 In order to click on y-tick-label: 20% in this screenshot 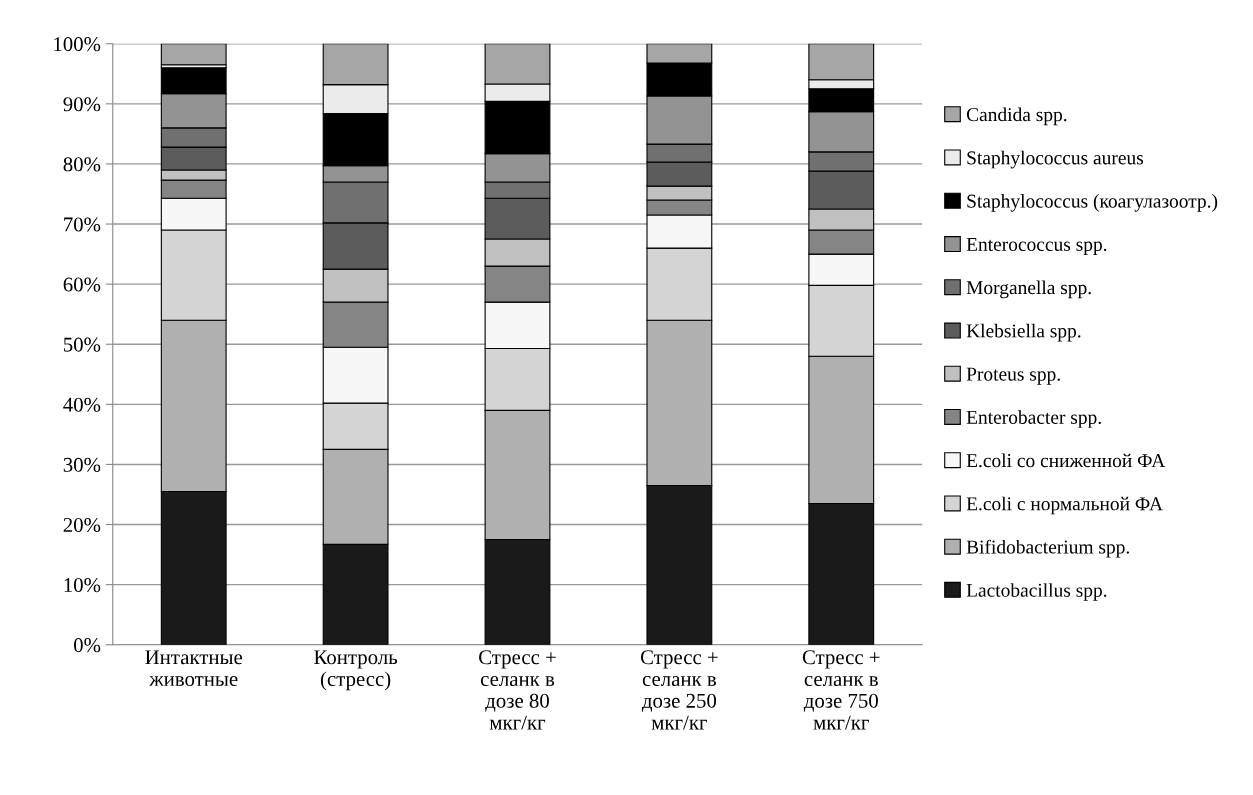, I will do `click(82, 525)`.